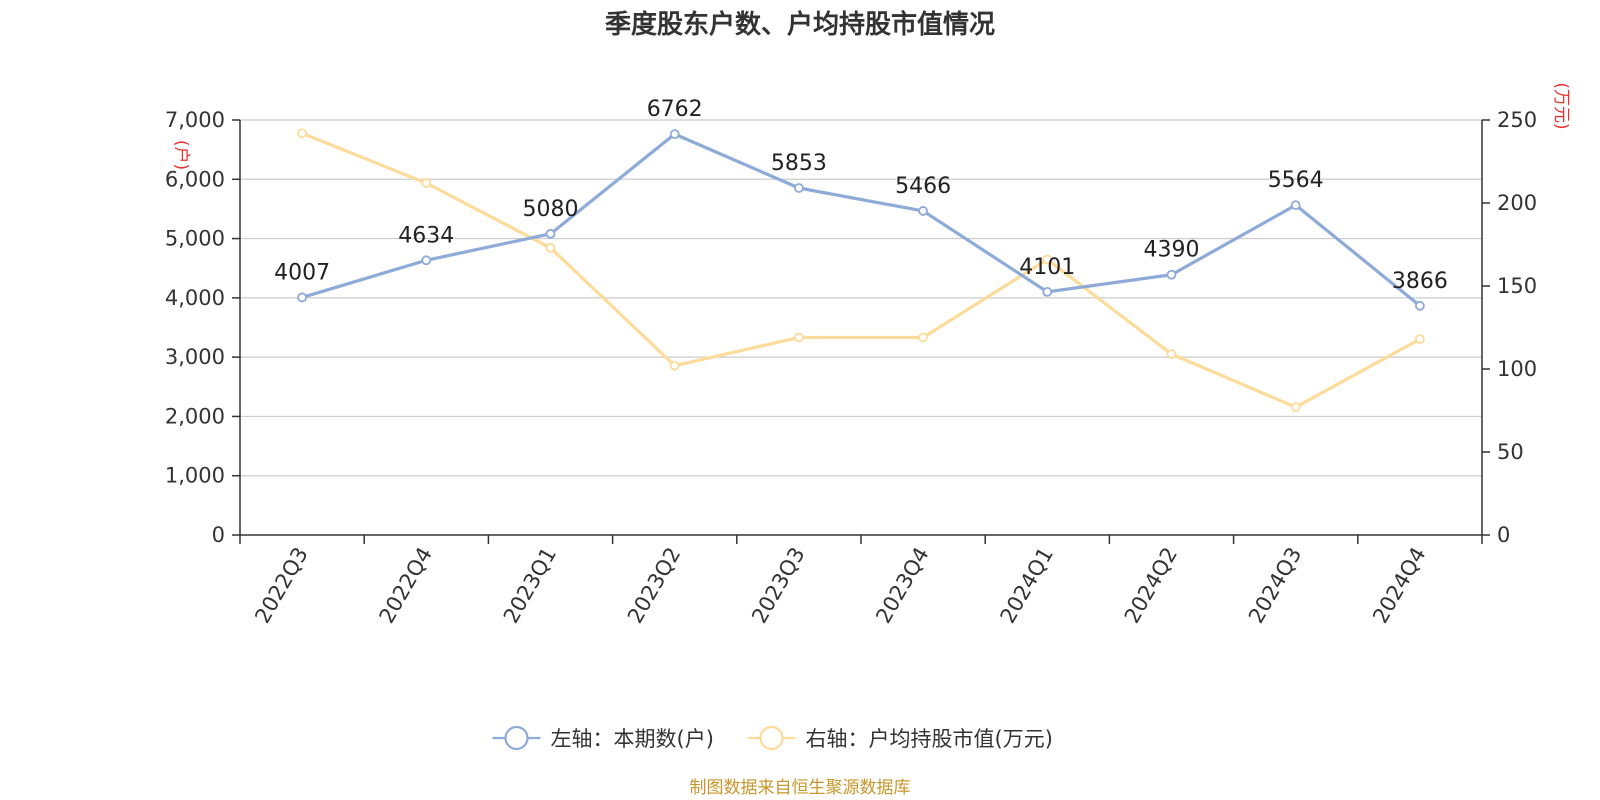  I want to click on chart-title: 季度股东户数、户均持股市值情况, so click(800, 24).